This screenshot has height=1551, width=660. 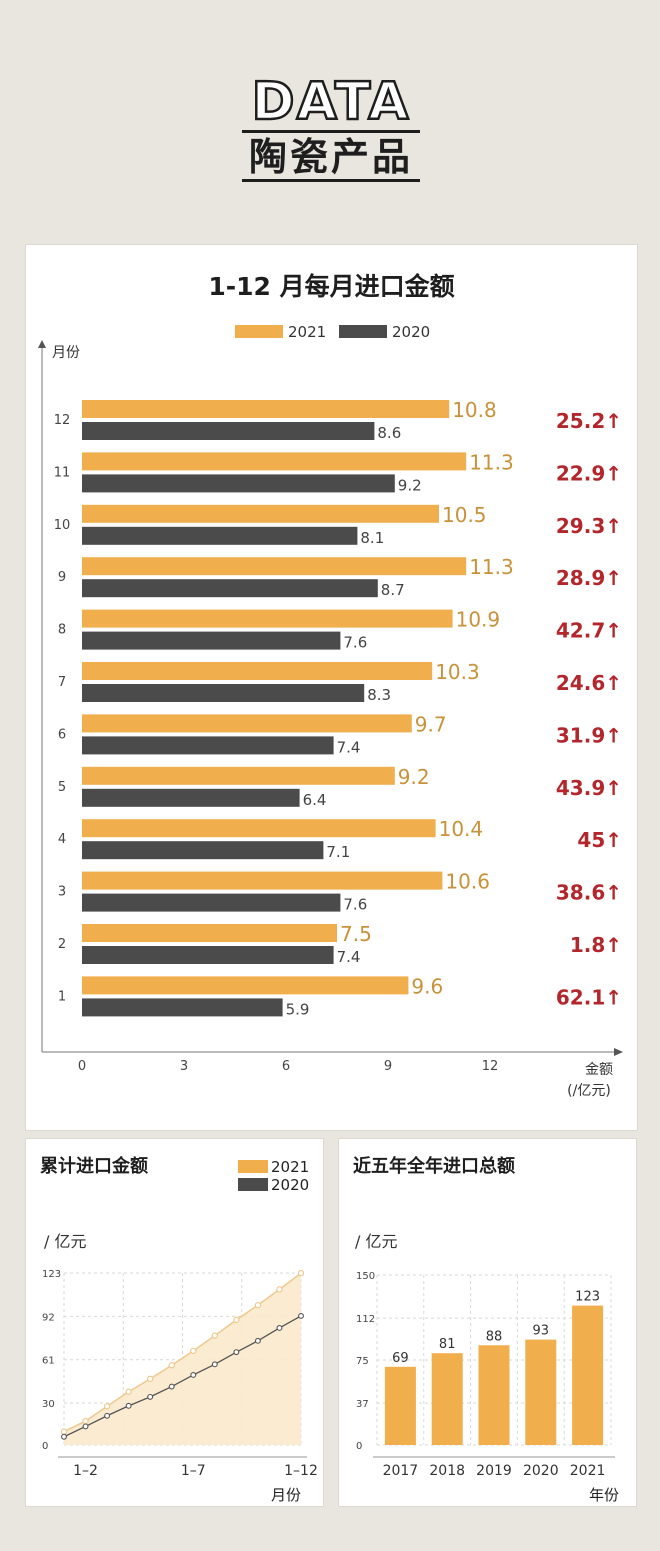 I want to click on brand-logo: DATA, so click(x=330, y=102).